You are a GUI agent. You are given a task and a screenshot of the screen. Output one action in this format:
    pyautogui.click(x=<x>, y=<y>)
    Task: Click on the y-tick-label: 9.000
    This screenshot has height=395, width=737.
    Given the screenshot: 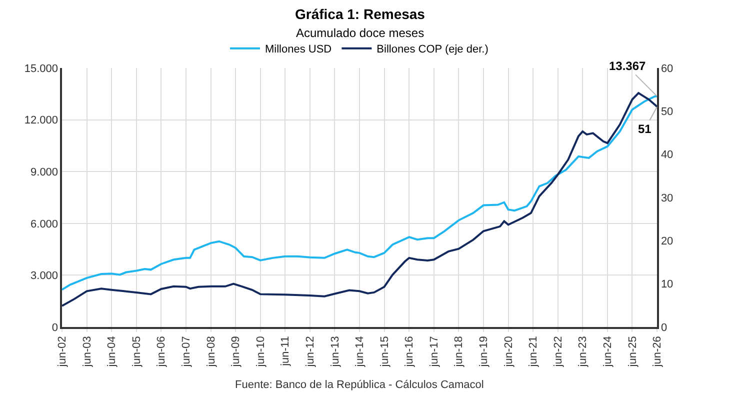 What is the action you would take?
    pyautogui.click(x=44, y=172)
    